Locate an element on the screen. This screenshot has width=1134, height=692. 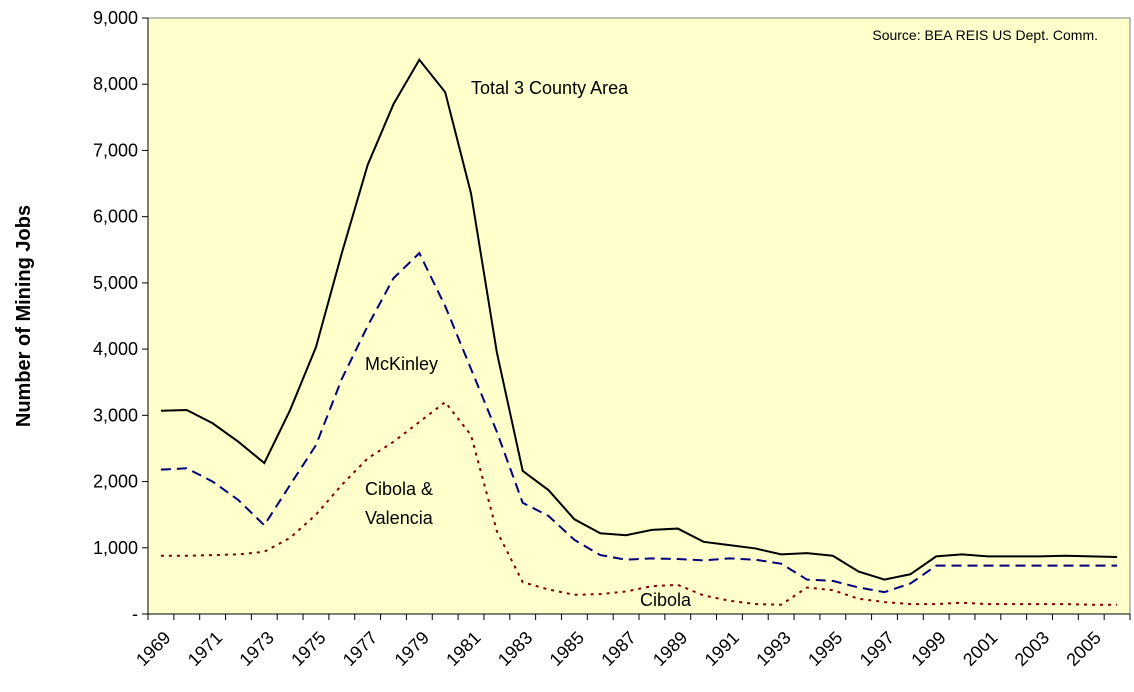
x-tick-label: 1989 is located at coordinates (670, 649).